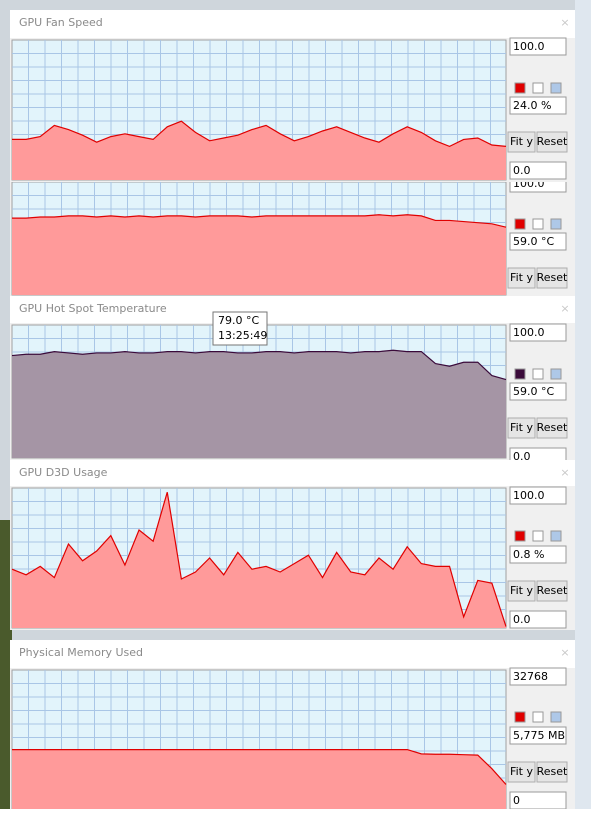 The height and width of the screenshot is (813, 591). What do you see at coordinates (238, 320) in the screenshot?
I see `tooltip-value: 79.0 °C` at bounding box center [238, 320].